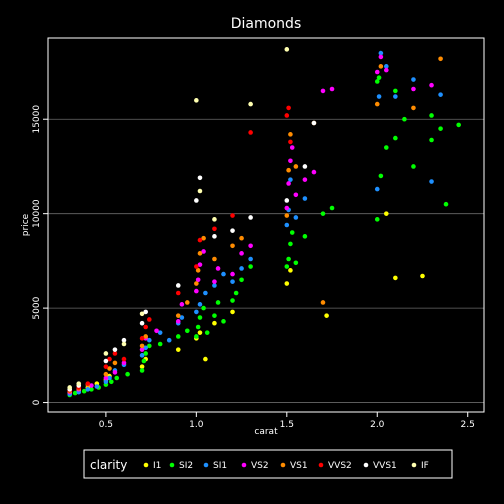  Describe the element at coordinates (299, 466) in the screenshot. I see `legend-label-vs1: VS1` at that location.